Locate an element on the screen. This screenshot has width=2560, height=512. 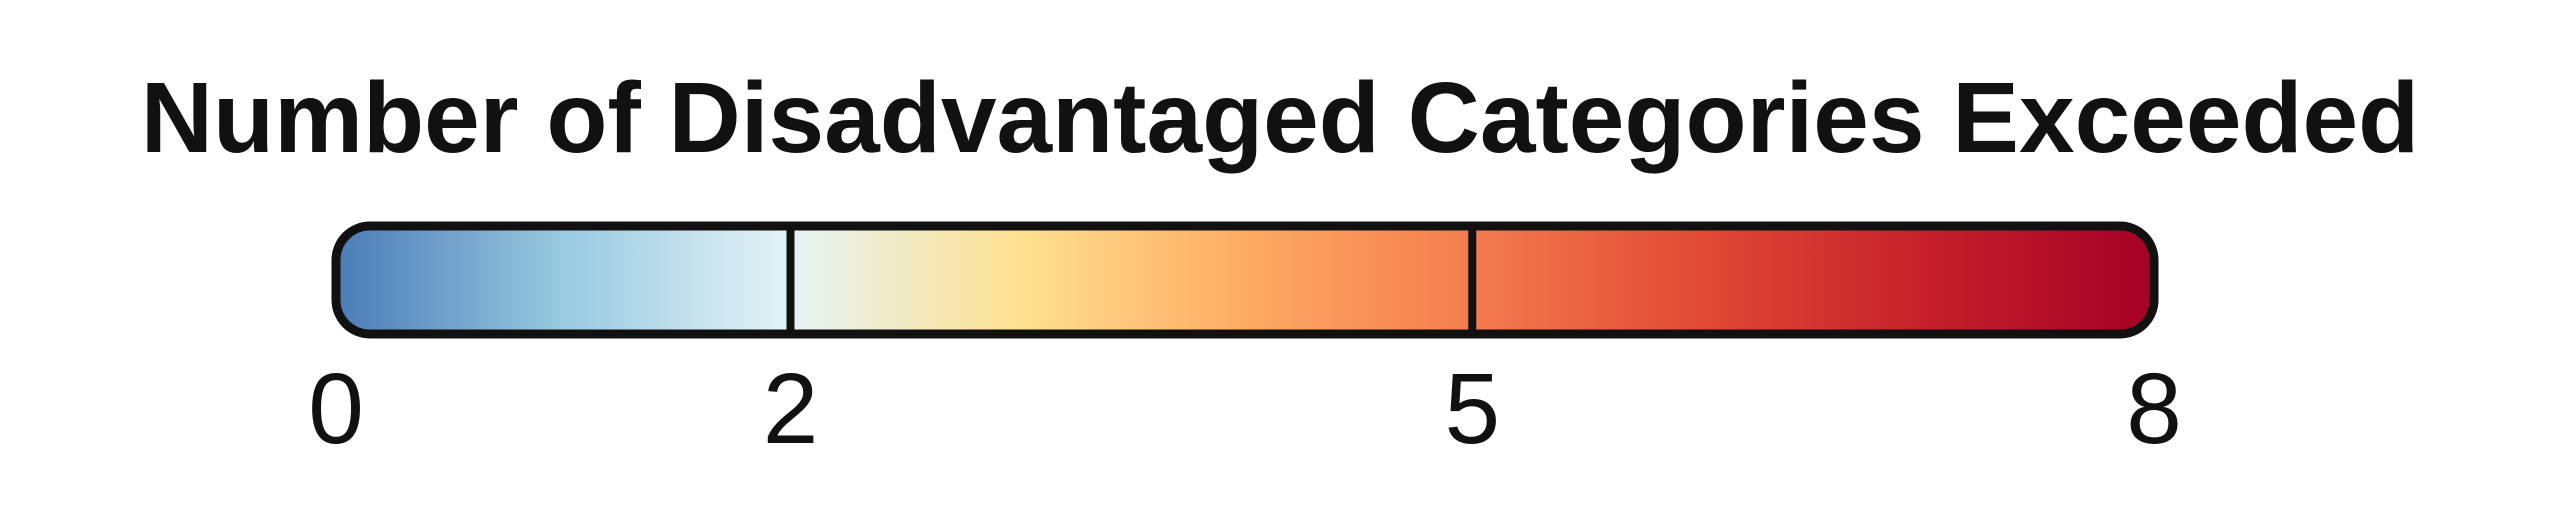
colorbar-gradient is located at coordinates (1245, 280).